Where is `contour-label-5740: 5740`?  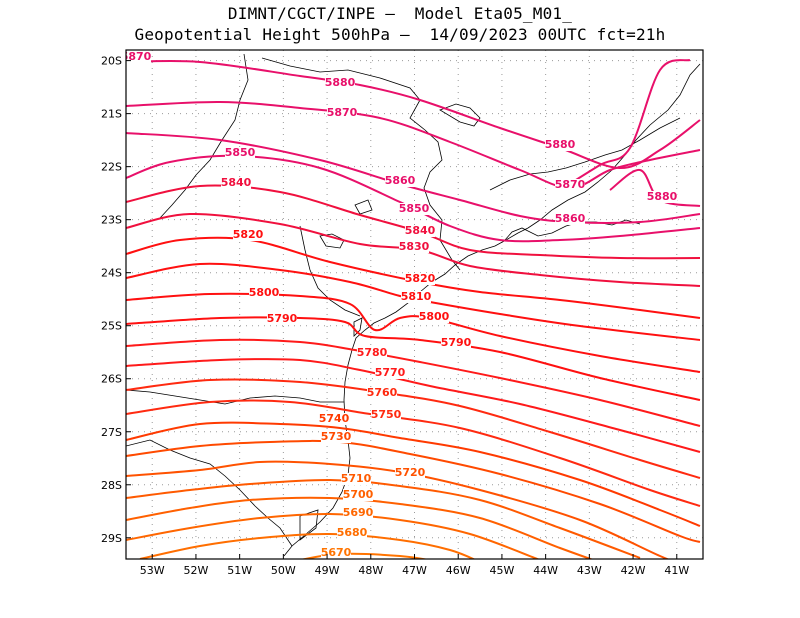 contour-label-5740: 5740 is located at coordinates (334, 418).